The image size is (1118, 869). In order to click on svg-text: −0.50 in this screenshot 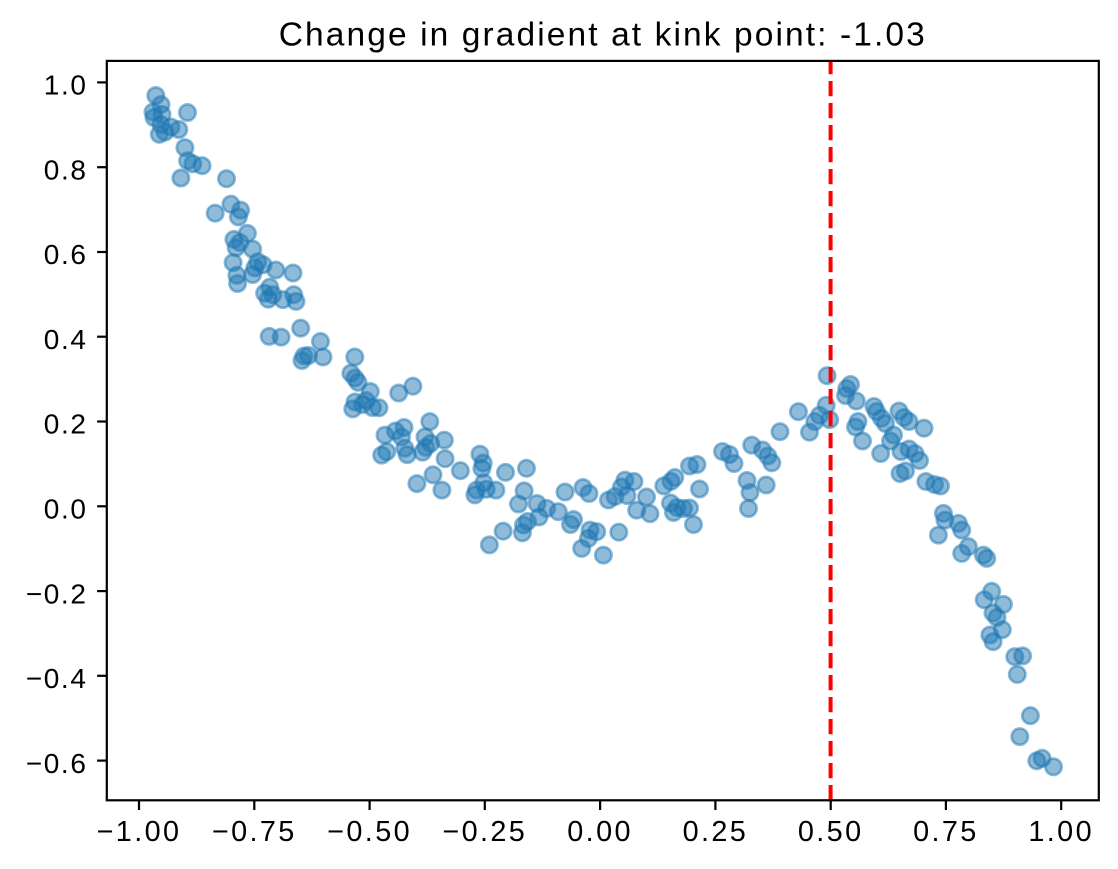, I will do `click(369, 832)`.